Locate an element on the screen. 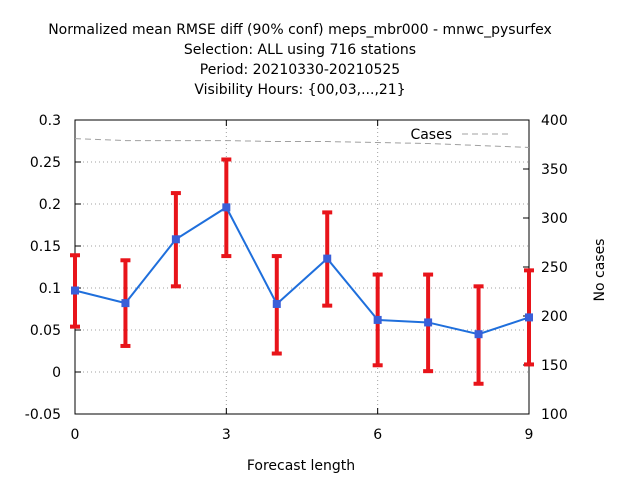  cases-line is located at coordinates (302, 143).